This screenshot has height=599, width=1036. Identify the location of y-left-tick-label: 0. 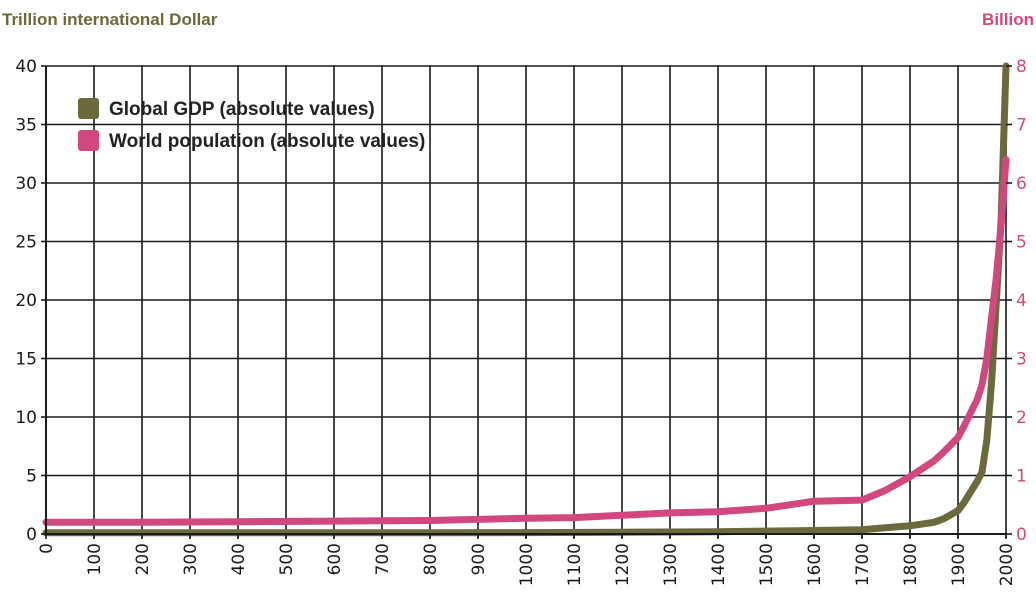
(31, 535).